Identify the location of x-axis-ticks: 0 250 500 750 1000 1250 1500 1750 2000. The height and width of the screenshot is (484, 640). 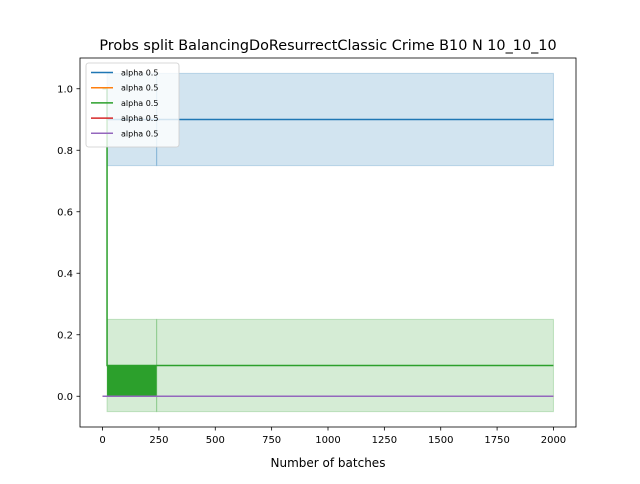
(332, 436).